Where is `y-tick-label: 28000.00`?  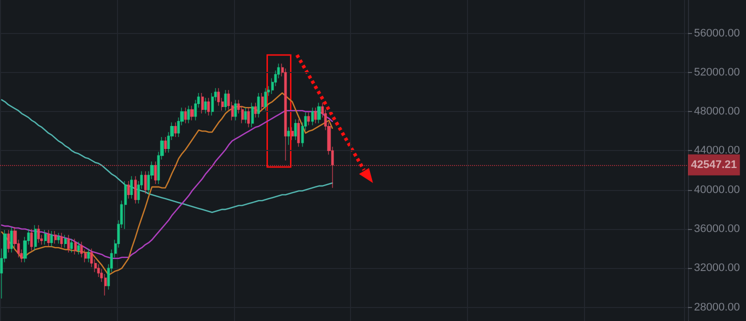
y-tick-label: 28000.00 is located at coordinates (717, 307).